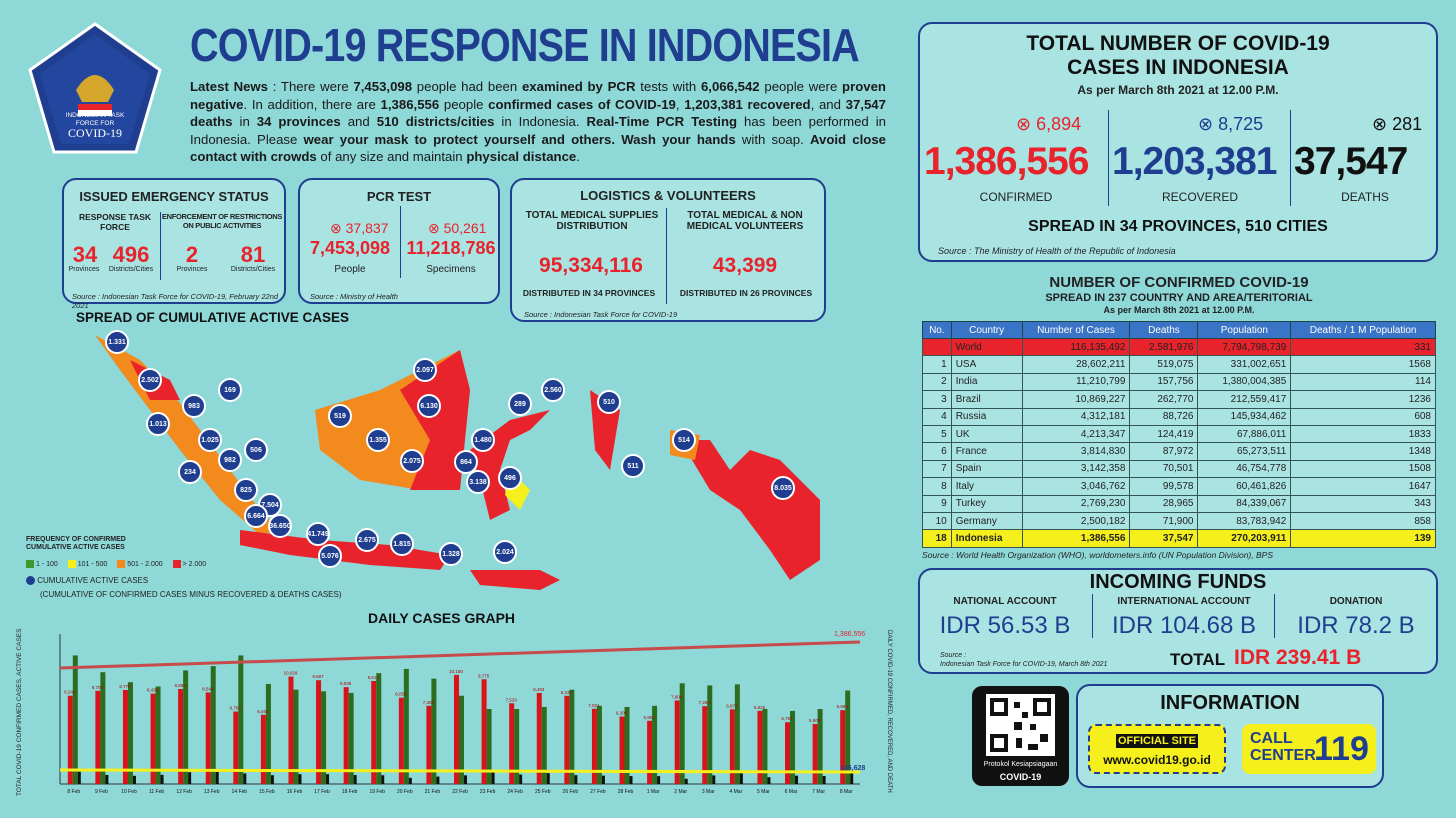 The image size is (1456, 818). What do you see at coordinates (192, 254) in the screenshot?
I see `emergency-value-3: 2` at bounding box center [192, 254].